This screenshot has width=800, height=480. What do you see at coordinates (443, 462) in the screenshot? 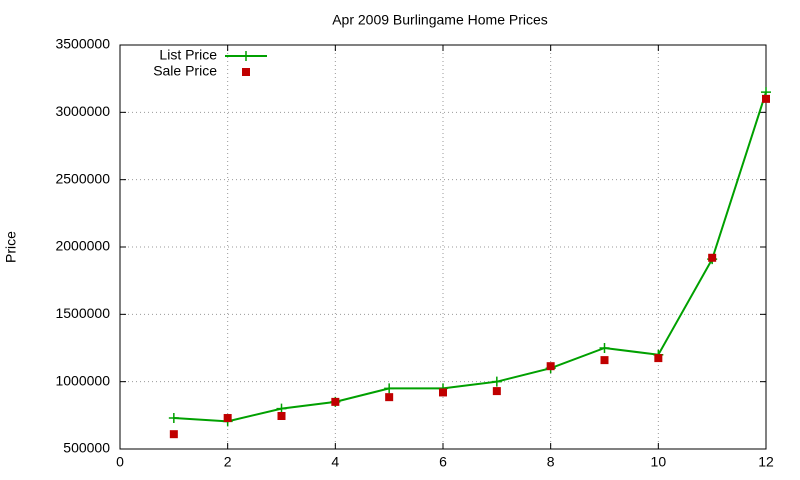
I see `x-tick-label: 6` at bounding box center [443, 462].